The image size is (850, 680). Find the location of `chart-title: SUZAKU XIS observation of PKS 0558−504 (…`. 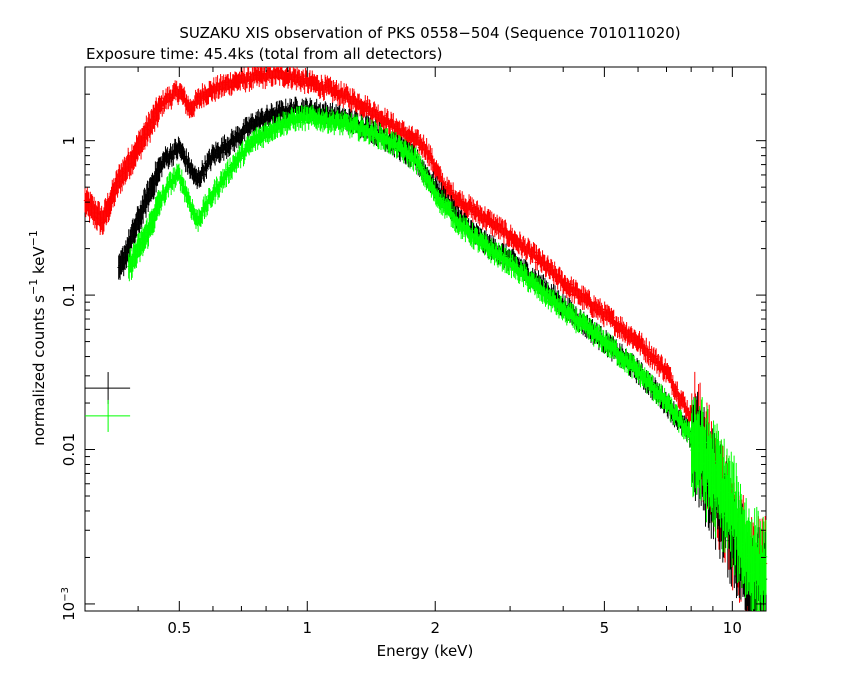

chart-title: SUZAKU XIS observation of PKS 0558−504 (… is located at coordinates (429, 33).